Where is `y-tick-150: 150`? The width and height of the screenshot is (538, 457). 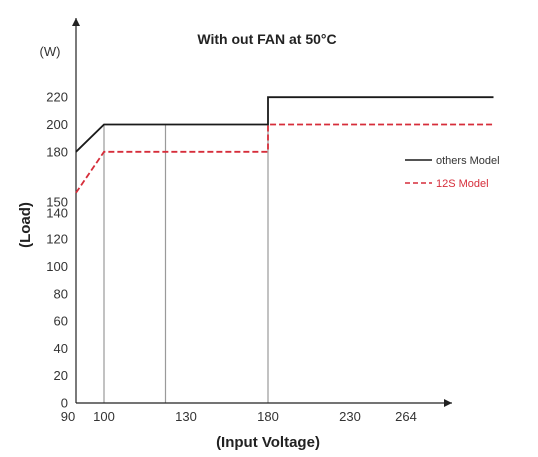 y-tick-150: 150 is located at coordinates (57, 202).